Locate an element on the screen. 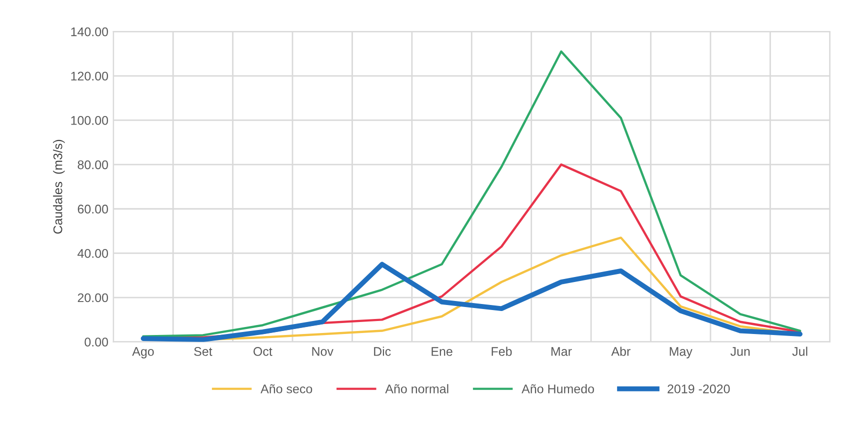 Image resolution: width=846 pixels, height=421 pixels. y-tick-label: 60.00 is located at coordinates (93, 209).